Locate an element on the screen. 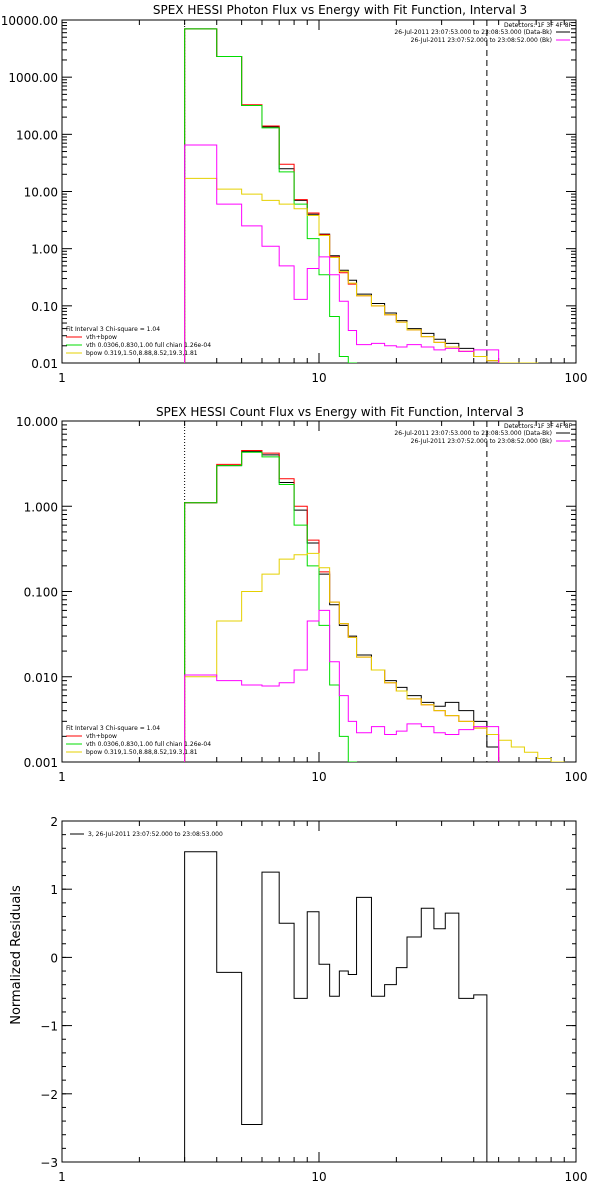  y-tick-label: 0.01 is located at coordinates (44, 364).